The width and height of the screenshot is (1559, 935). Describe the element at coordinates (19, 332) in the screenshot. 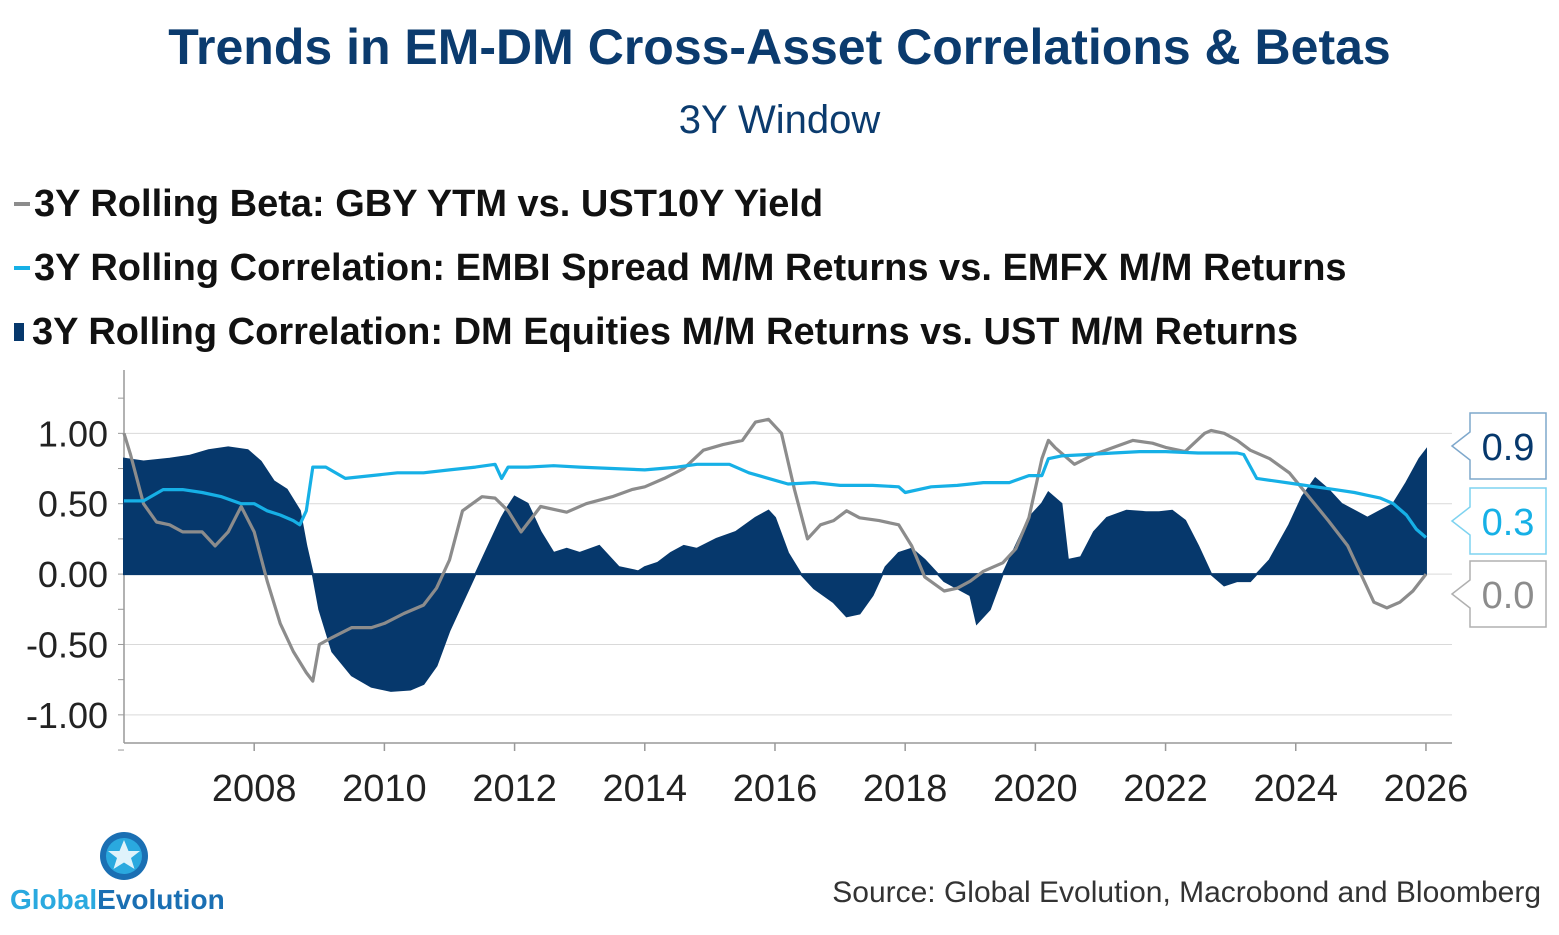

I see `legend-box-icon` at that location.